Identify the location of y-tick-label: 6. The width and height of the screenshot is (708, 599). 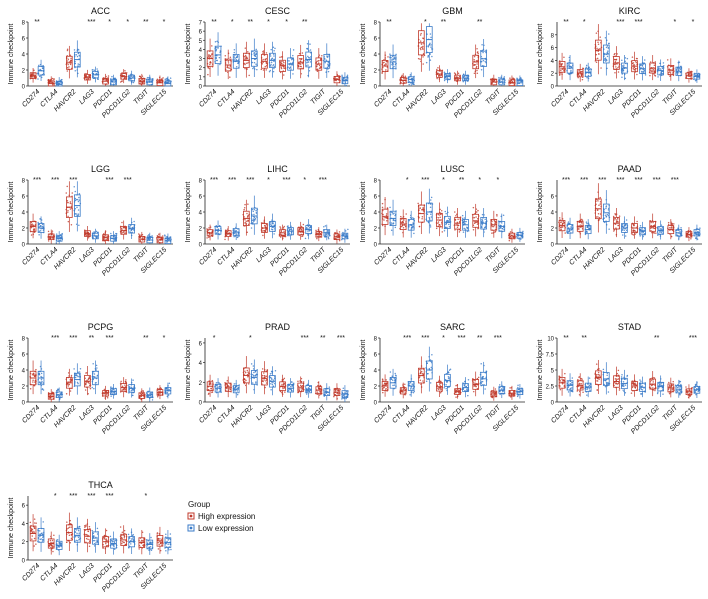
(24, 40).